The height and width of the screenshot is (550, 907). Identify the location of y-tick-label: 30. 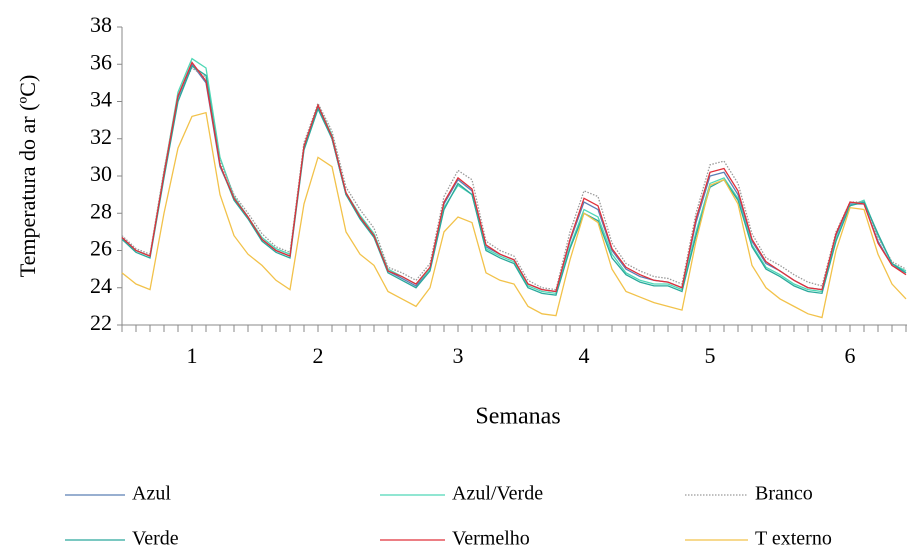
(101, 173).